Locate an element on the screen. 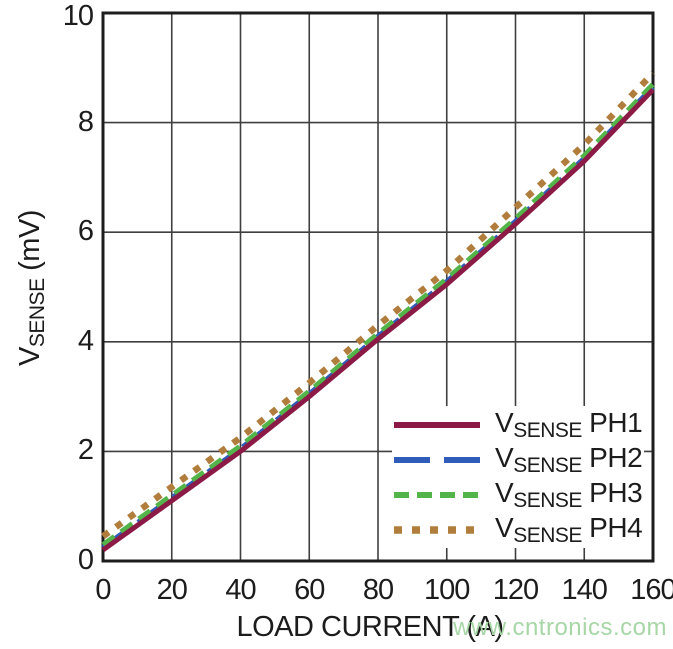 Image resolution: width=673 pixels, height=649 pixels. legend-label: VSENSE PH1 is located at coordinates (569, 424).